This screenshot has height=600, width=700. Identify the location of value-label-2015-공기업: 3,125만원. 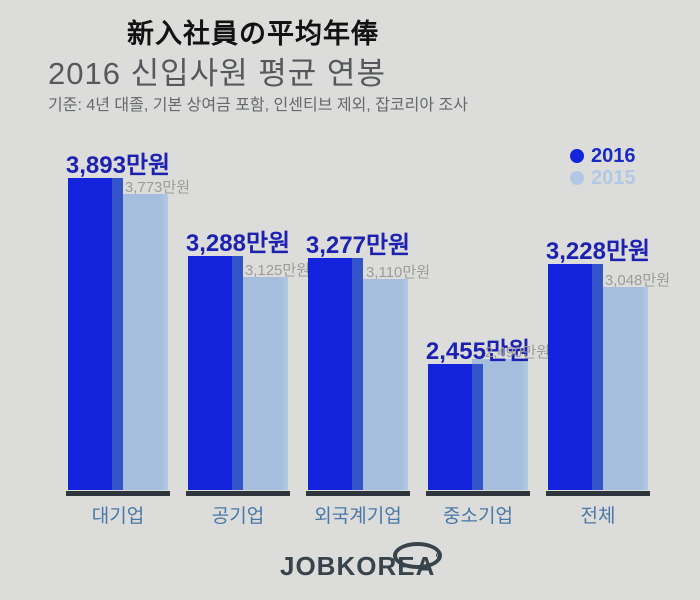
(277, 270).